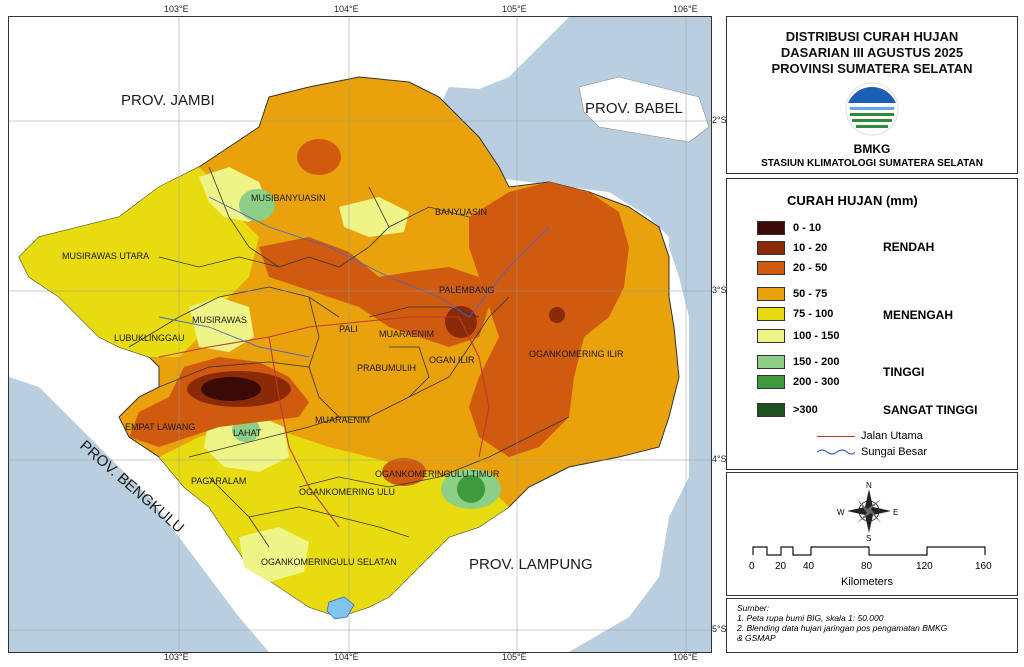 The width and height of the screenshot is (1024, 667). I want to click on legend-label: 75 - 100, so click(813, 314).